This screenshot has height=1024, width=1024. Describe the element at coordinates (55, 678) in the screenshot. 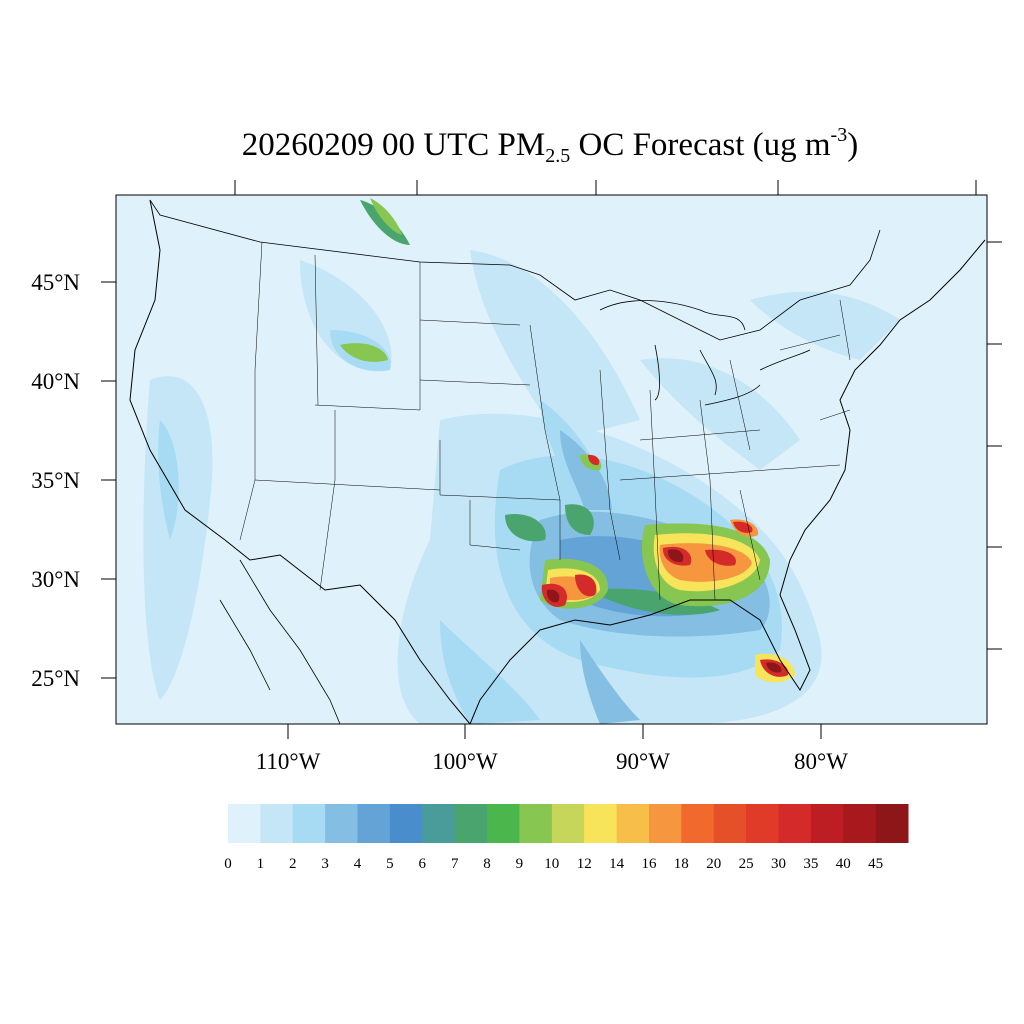

I see `latitude-label: 25°N` at that location.